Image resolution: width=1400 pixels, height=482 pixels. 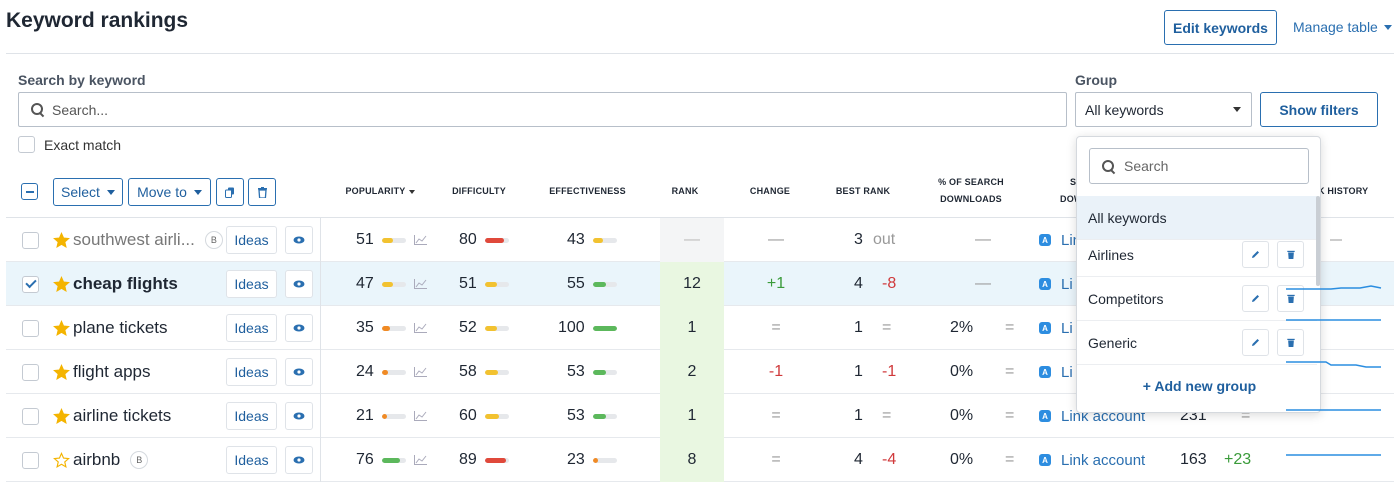 What do you see at coordinates (692, 416) in the screenshot?
I see `rank-value: 1` at bounding box center [692, 416].